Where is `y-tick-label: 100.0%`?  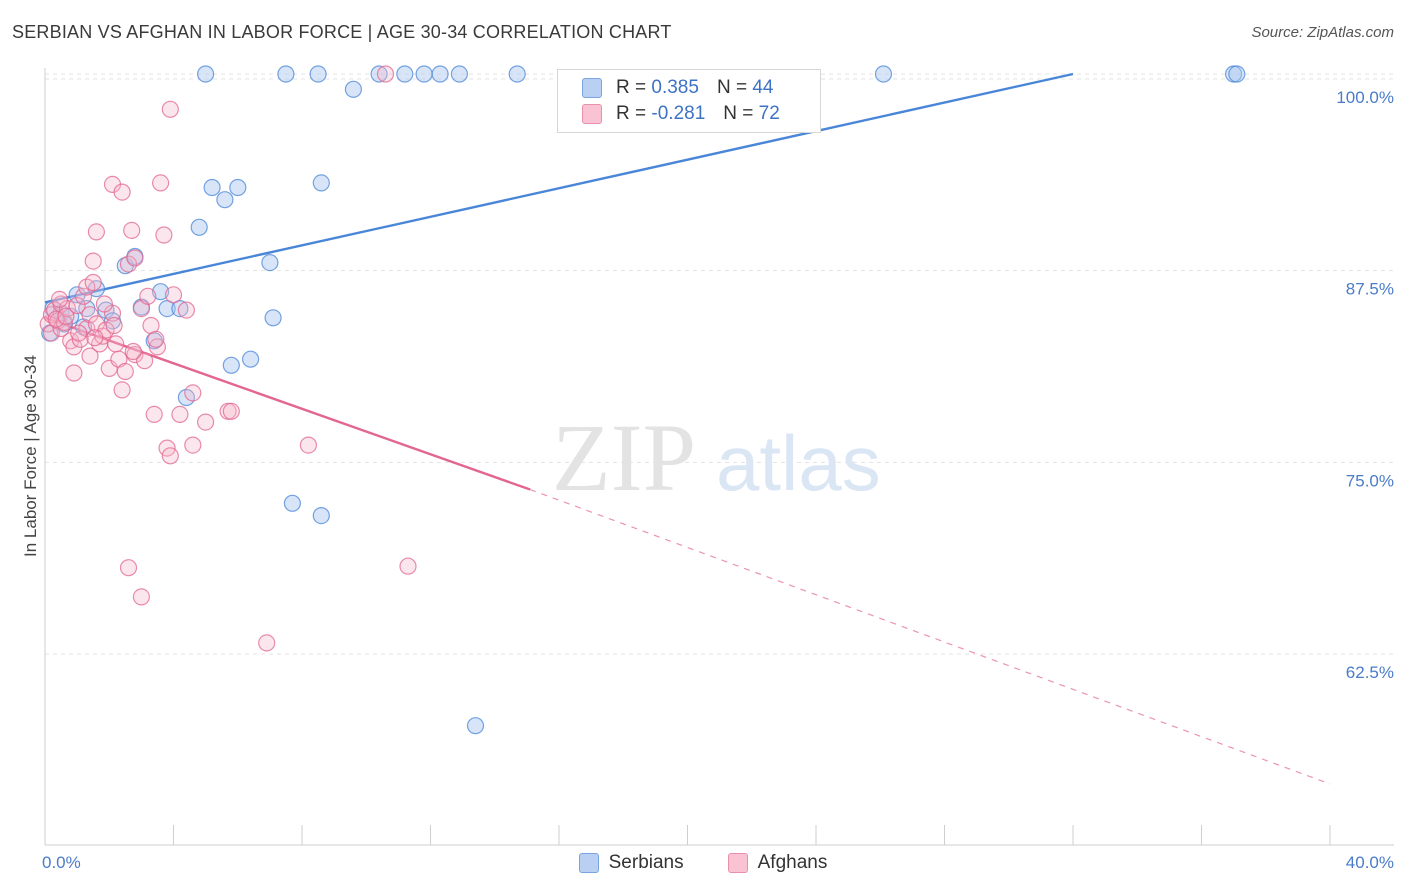 y-tick-label: 100.0% is located at coordinates (1365, 97).